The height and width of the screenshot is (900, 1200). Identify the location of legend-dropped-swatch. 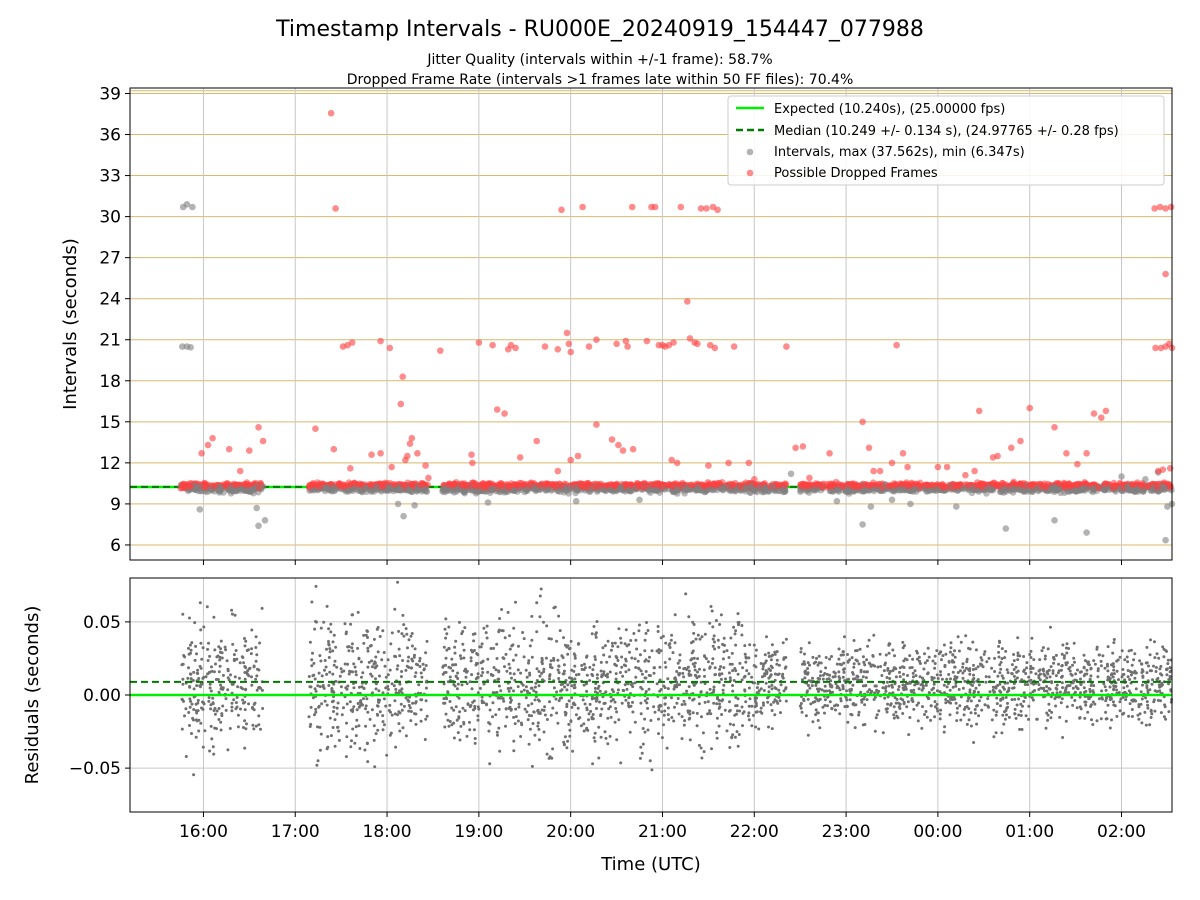
(750, 173).